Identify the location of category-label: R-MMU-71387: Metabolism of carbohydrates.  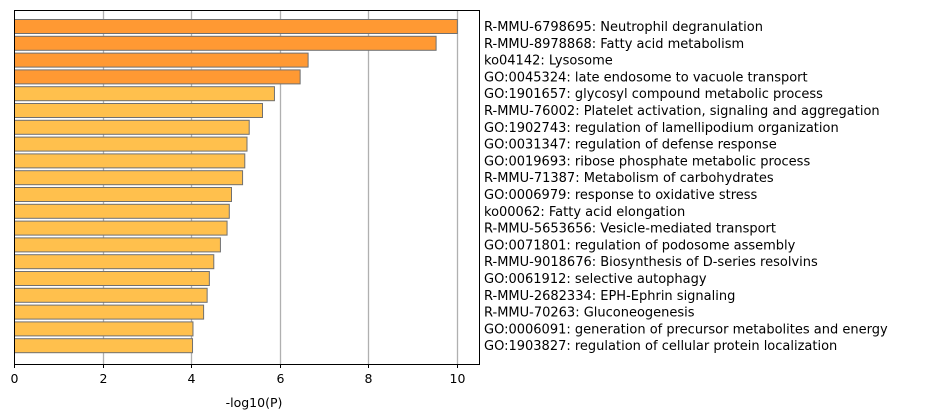
(629, 178).